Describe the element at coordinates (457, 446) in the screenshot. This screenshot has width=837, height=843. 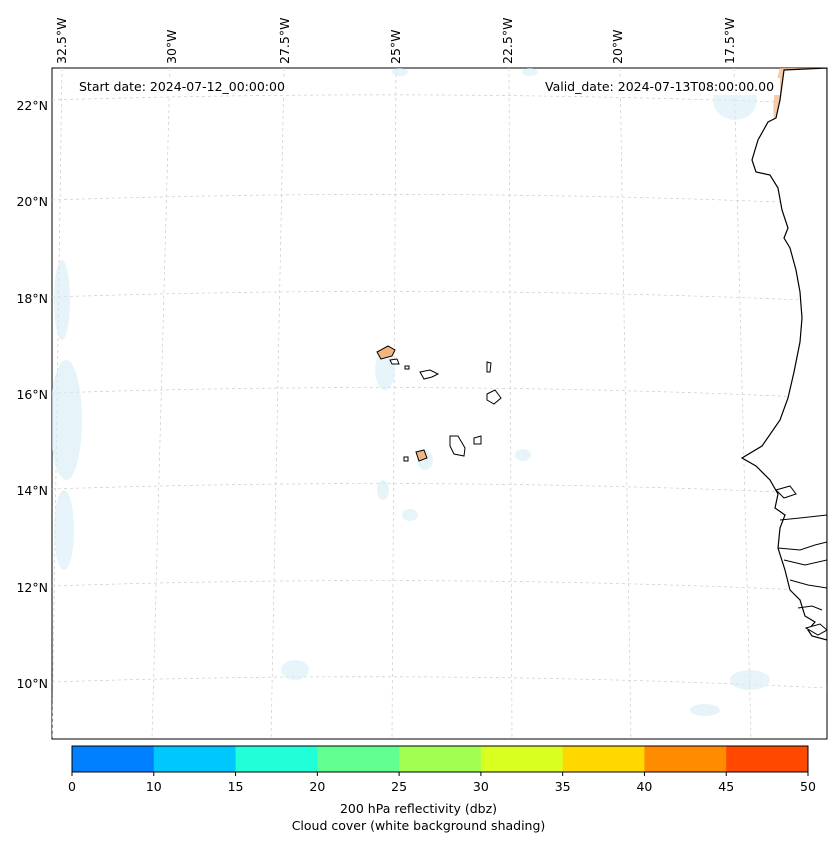
I see `island-santiago` at that location.